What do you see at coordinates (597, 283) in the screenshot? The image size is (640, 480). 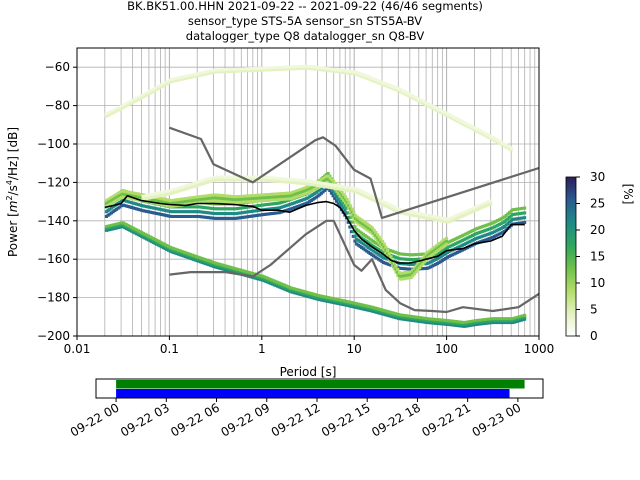 I see `colorbar-tick-label: 10` at bounding box center [597, 283].